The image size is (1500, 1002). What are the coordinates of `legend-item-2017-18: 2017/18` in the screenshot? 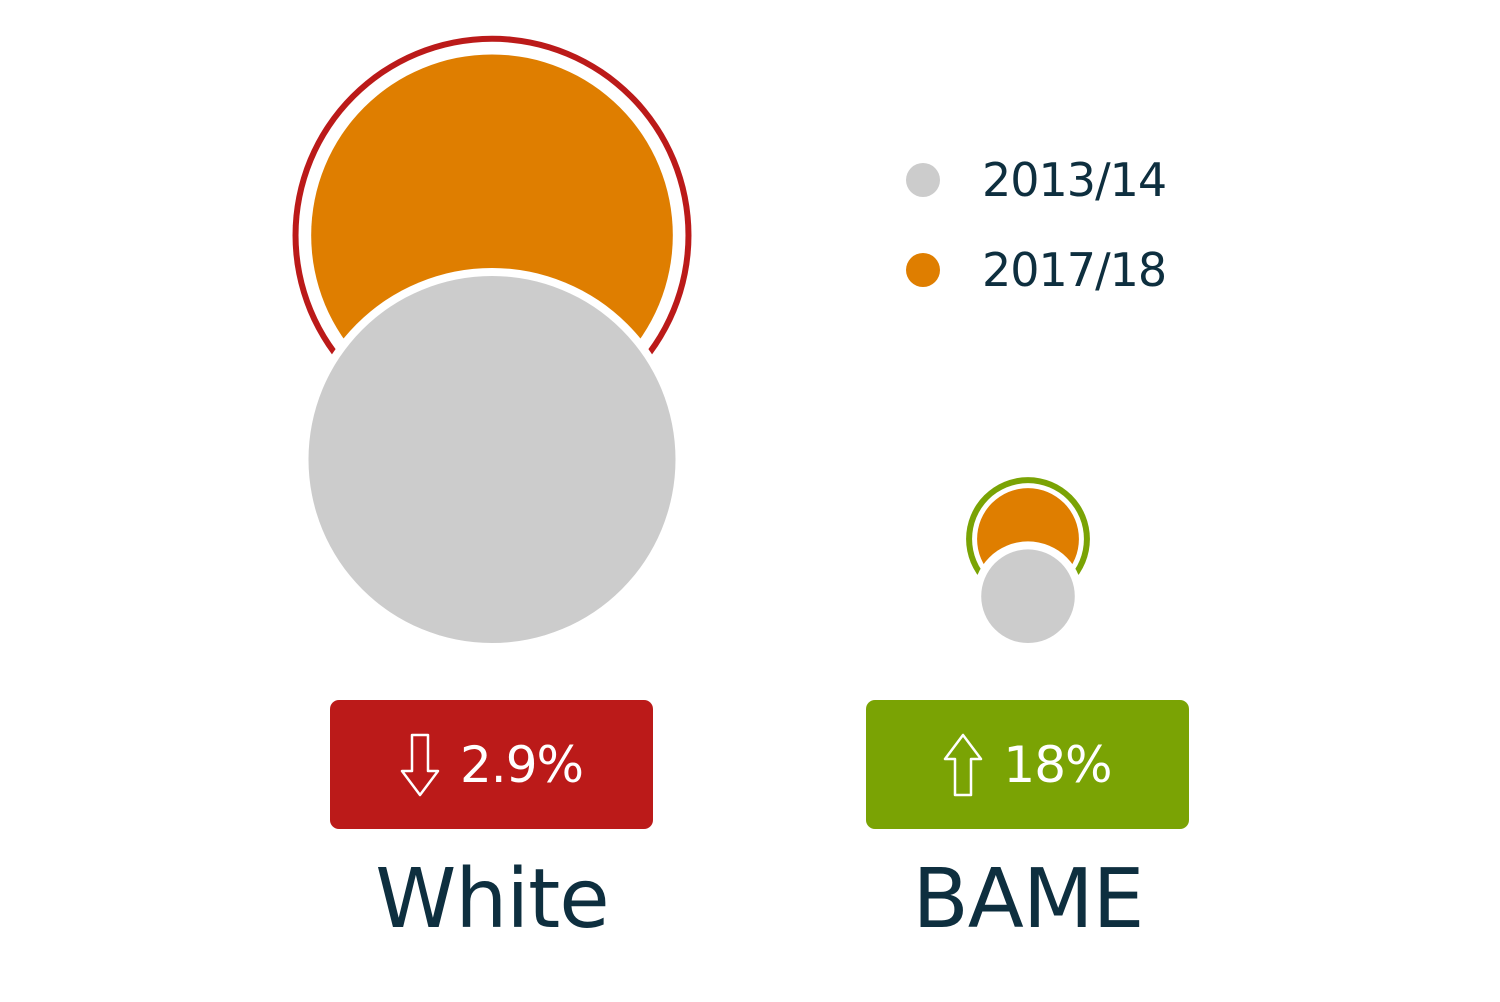 It's located at (1036, 270).